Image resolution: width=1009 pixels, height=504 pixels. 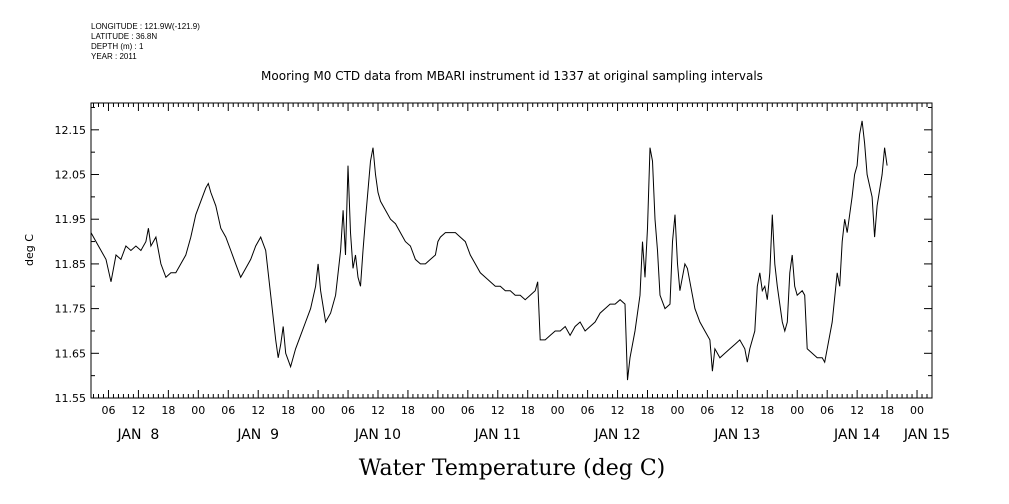 What do you see at coordinates (377, 435) in the screenshot?
I see `day-label: JAN 10` at bounding box center [377, 435].